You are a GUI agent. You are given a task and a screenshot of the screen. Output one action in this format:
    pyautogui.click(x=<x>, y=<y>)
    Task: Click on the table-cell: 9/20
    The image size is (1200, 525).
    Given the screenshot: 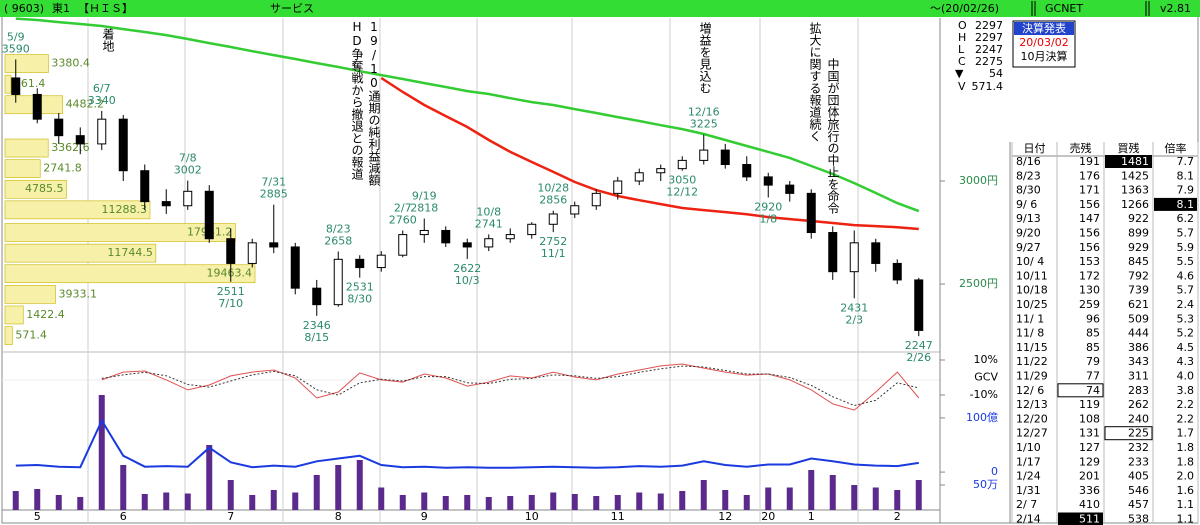 What is the action you would take?
    pyautogui.click(x=1028, y=233)
    